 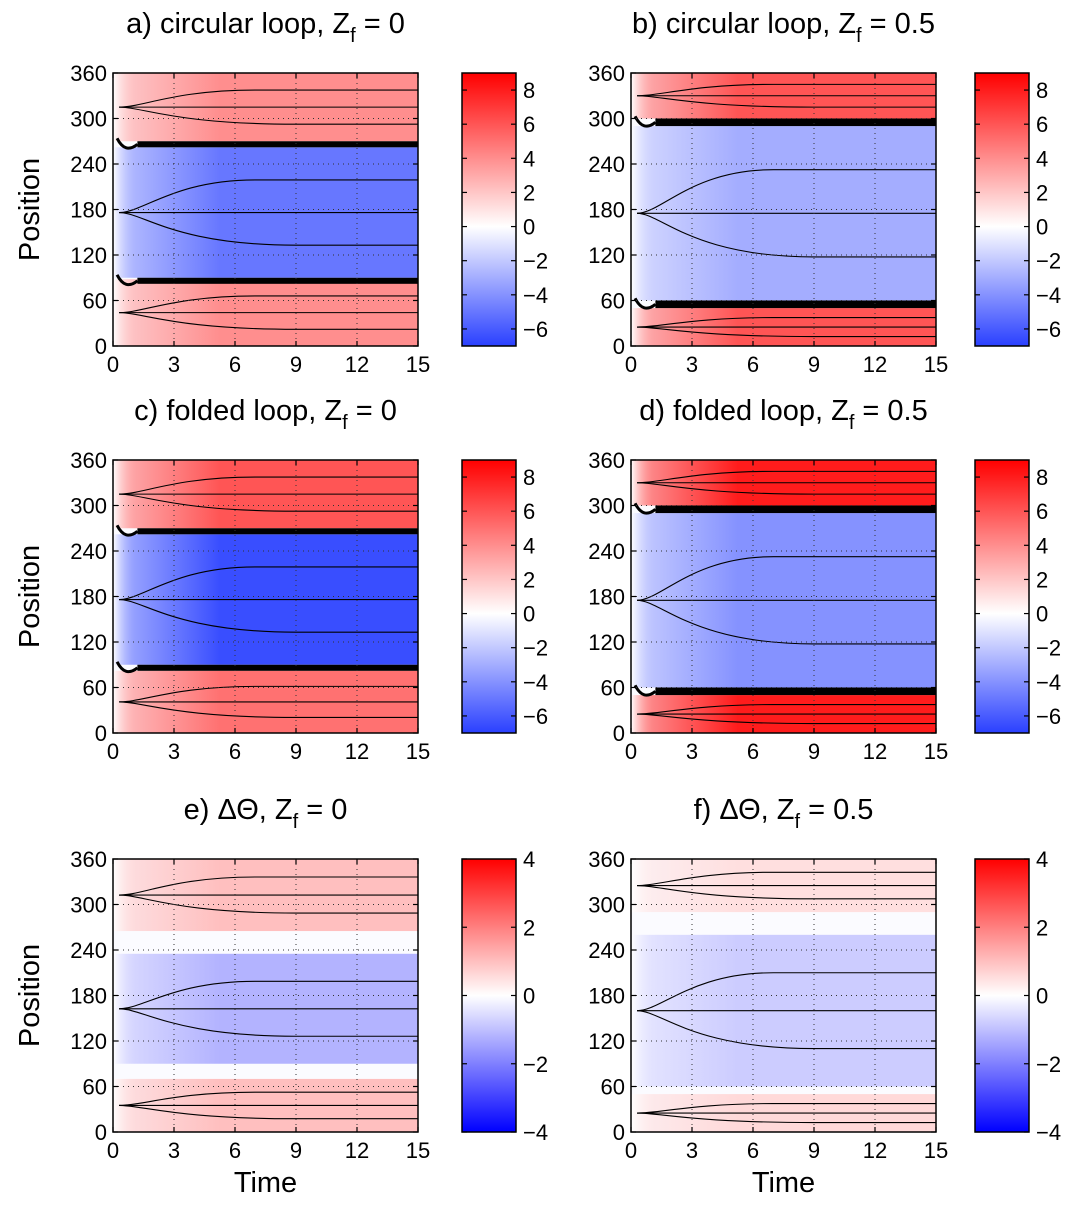 What do you see at coordinates (783, 27) in the screenshot?
I see `panel-title: b) circular loop, Zf = 0.5` at bounding box center [783, 27].